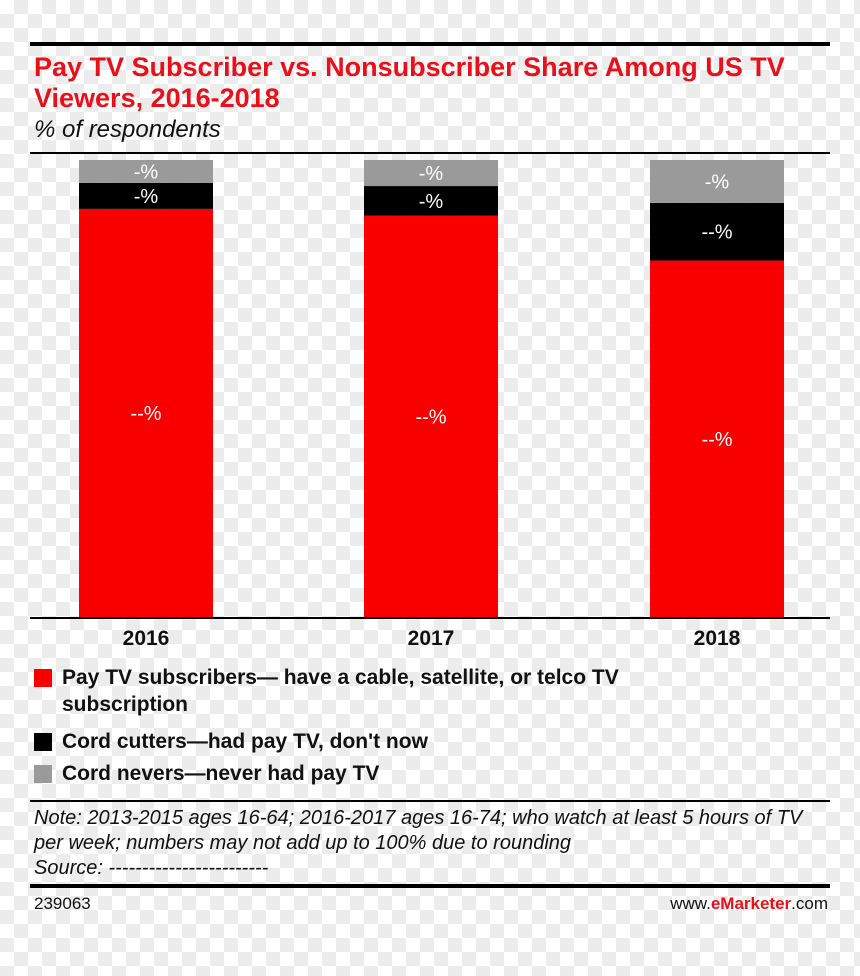 The image size is (860, 976). I want to click on data-label-cord-nevers-2018: -%, so click(717, 182).